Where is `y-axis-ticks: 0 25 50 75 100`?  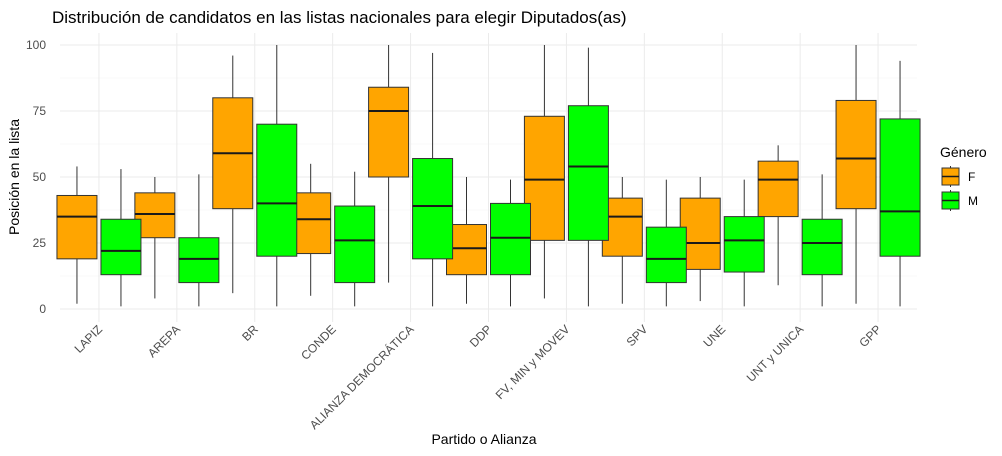 y-axis-ticks: 0 25 50 75 100 is located at coordinates (36, 177).